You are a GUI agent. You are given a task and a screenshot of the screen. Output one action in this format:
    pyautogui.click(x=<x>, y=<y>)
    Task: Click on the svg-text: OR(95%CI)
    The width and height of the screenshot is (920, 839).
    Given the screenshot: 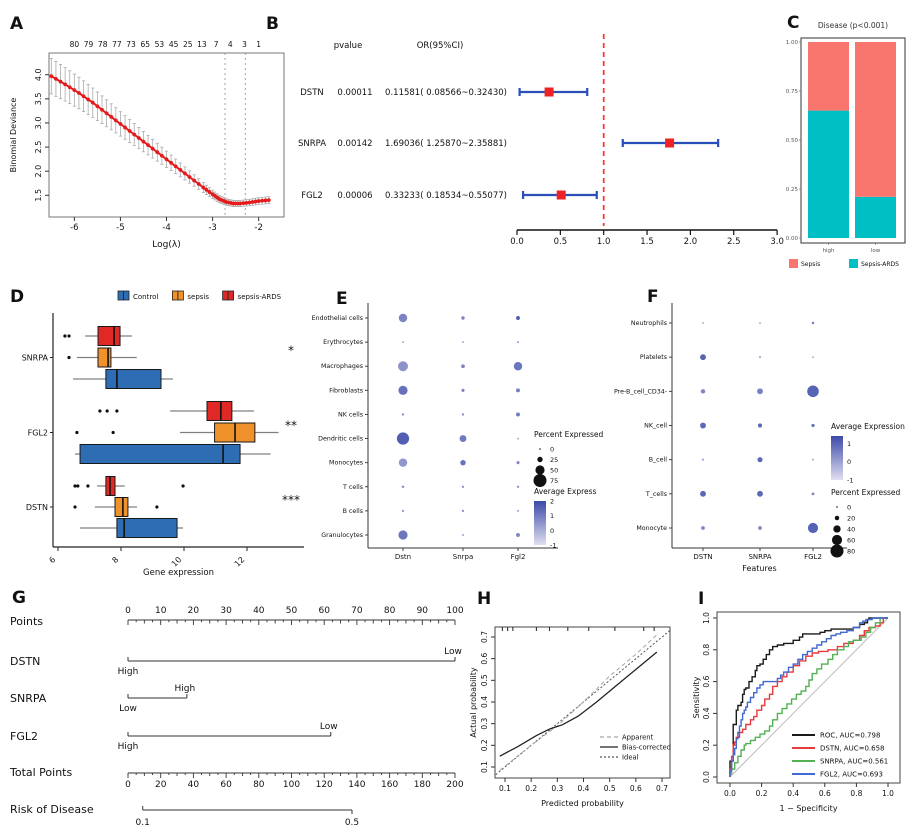 What is the action you would take?
    pyautogui.click(x=440, y=46)
    